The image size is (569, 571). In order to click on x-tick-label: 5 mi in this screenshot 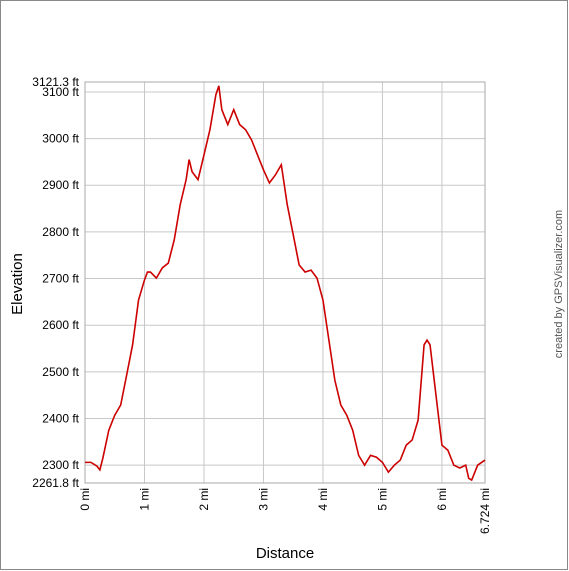, I will do `click(382, 499)`.